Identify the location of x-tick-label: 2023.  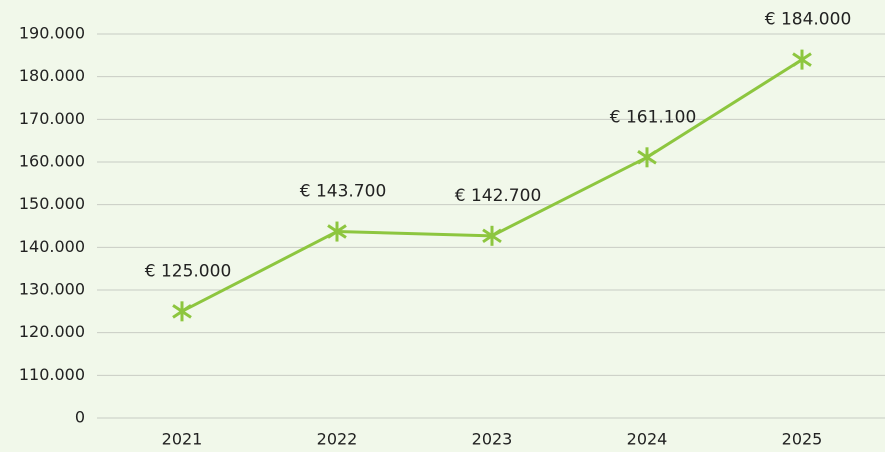
(492, 439).